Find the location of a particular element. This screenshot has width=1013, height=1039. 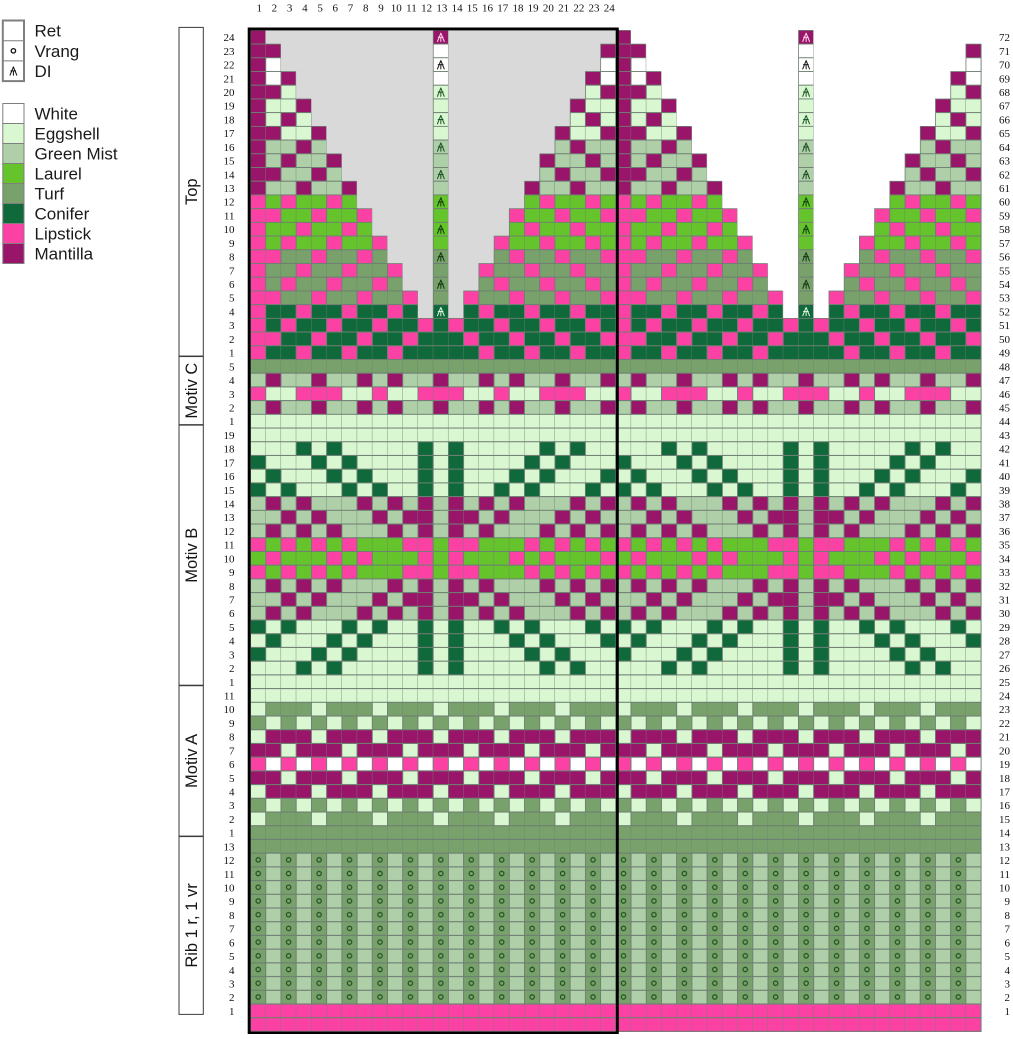

svg-text: 40 is located at coordinates (1005, 477).